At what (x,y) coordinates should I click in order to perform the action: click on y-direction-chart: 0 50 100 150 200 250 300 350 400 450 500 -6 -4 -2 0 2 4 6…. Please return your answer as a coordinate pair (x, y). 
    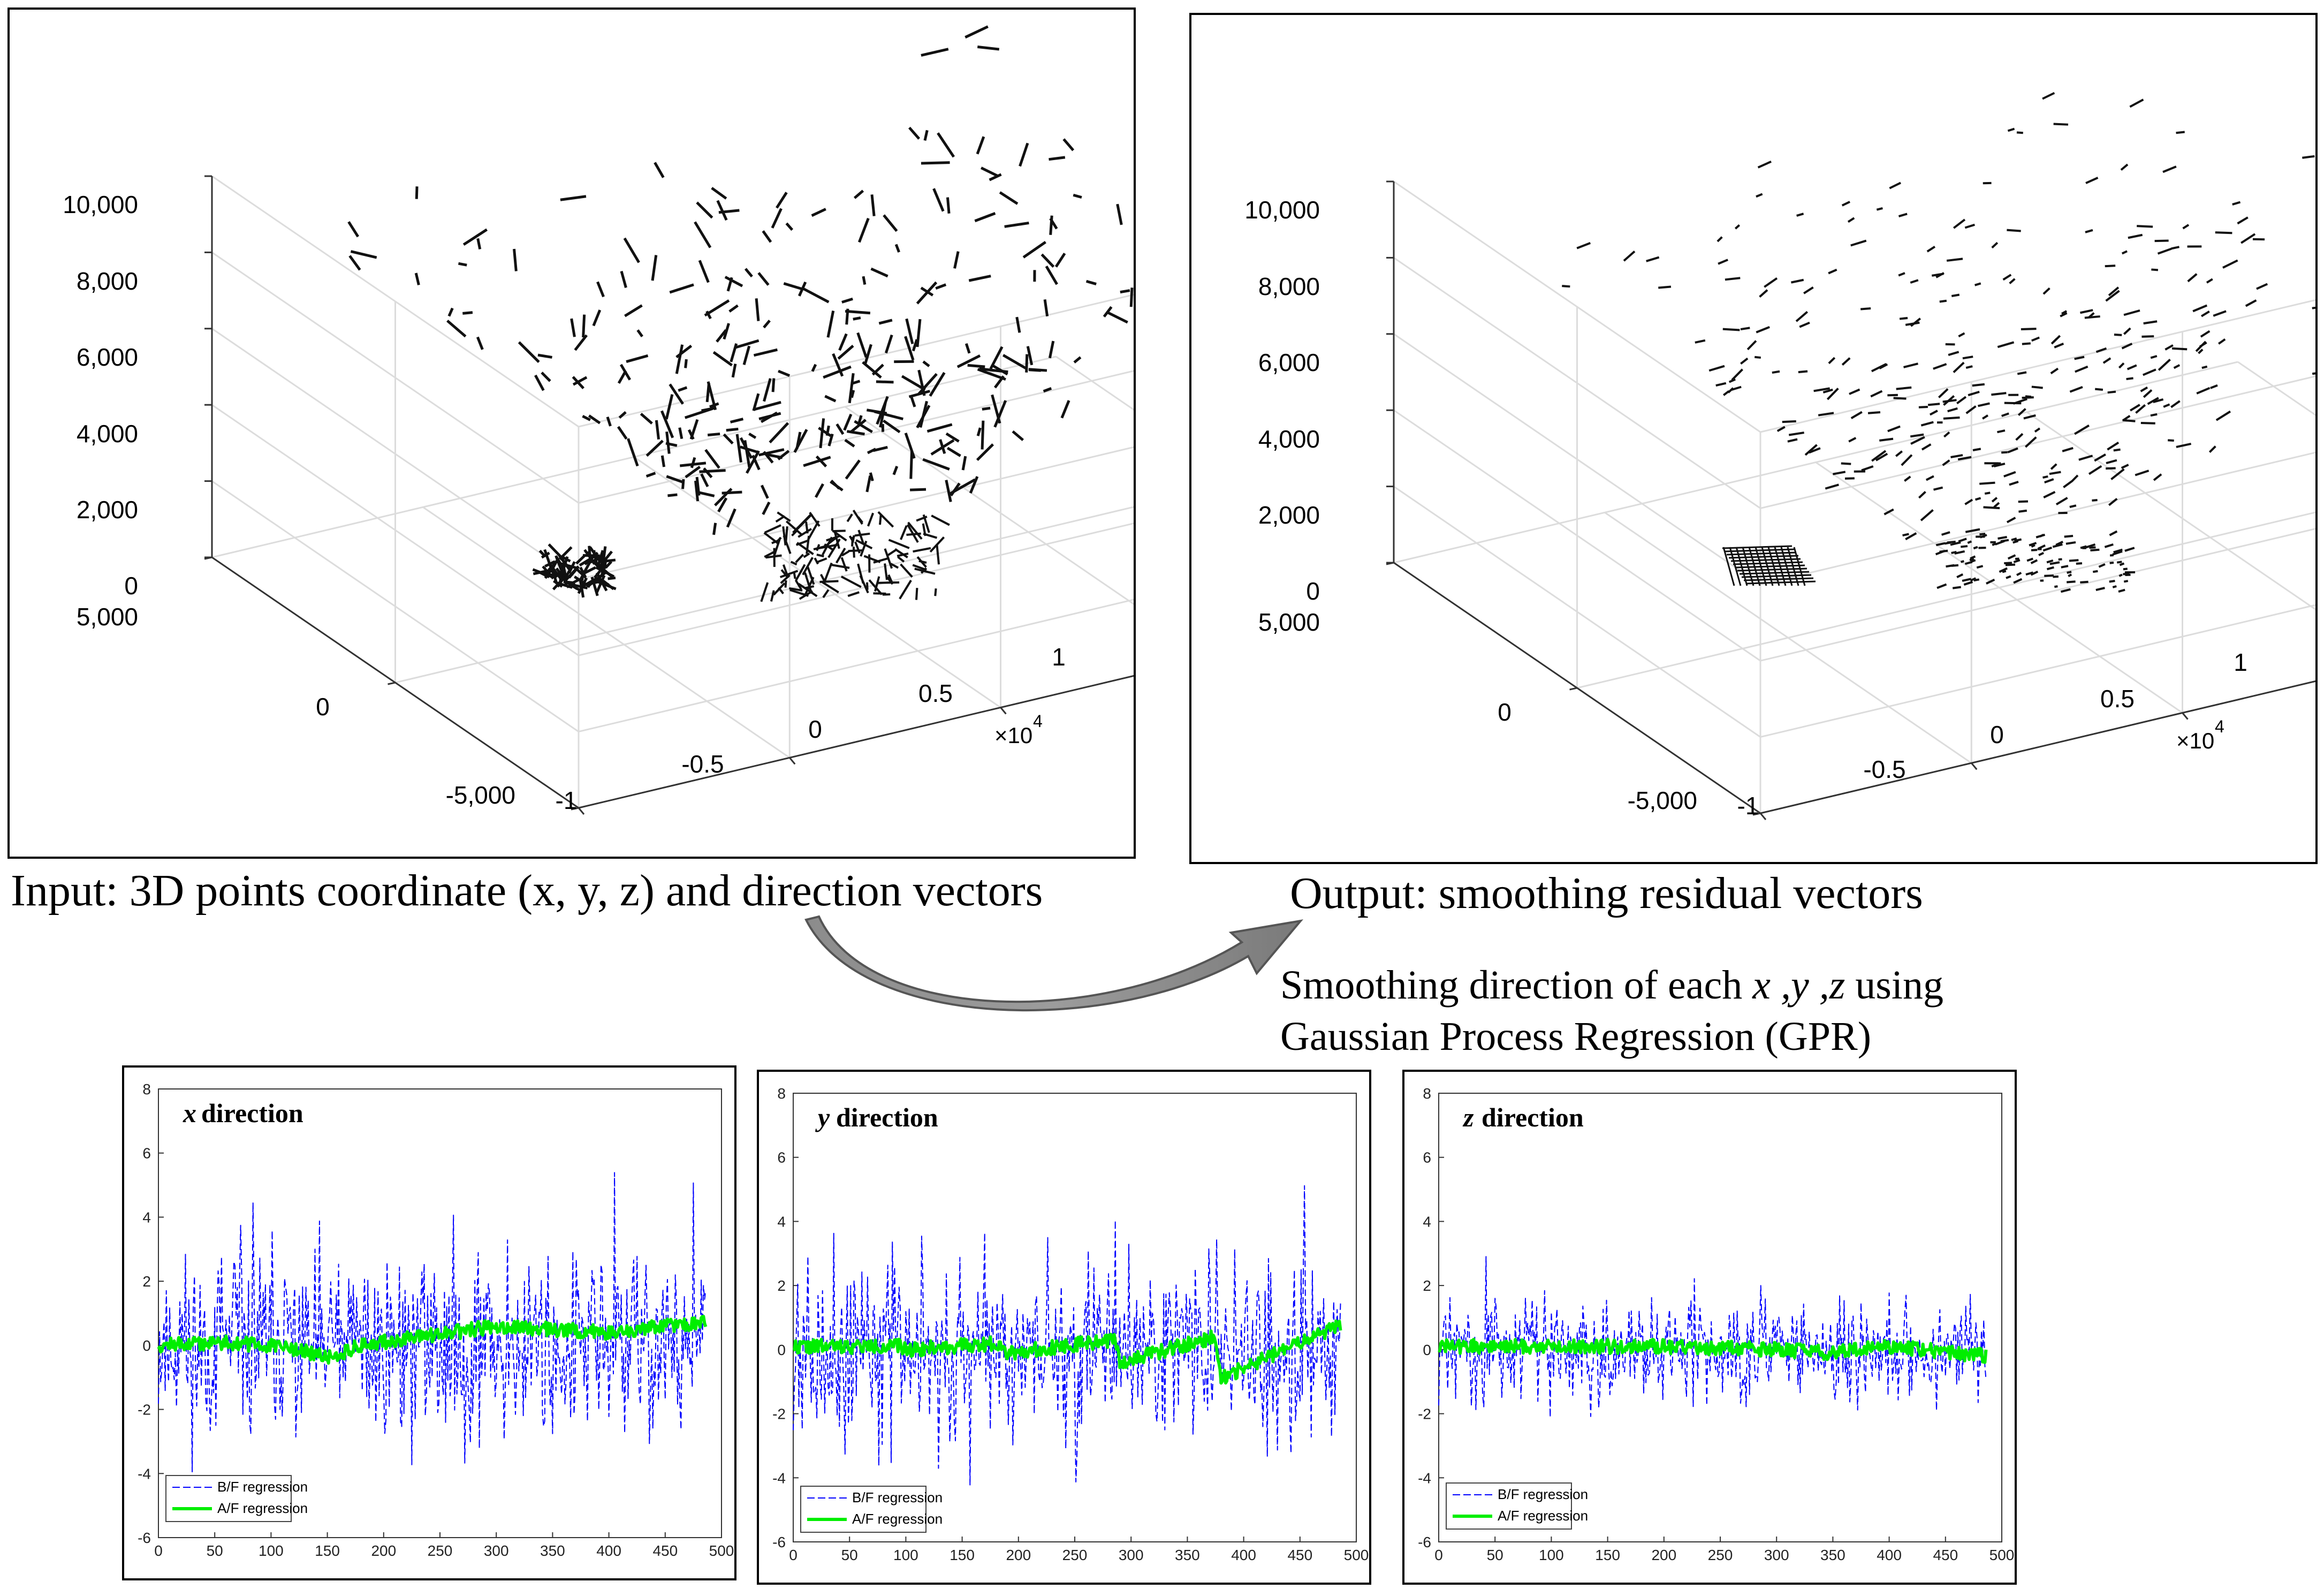
    Looking at the image, I should click on (1070, 1324).